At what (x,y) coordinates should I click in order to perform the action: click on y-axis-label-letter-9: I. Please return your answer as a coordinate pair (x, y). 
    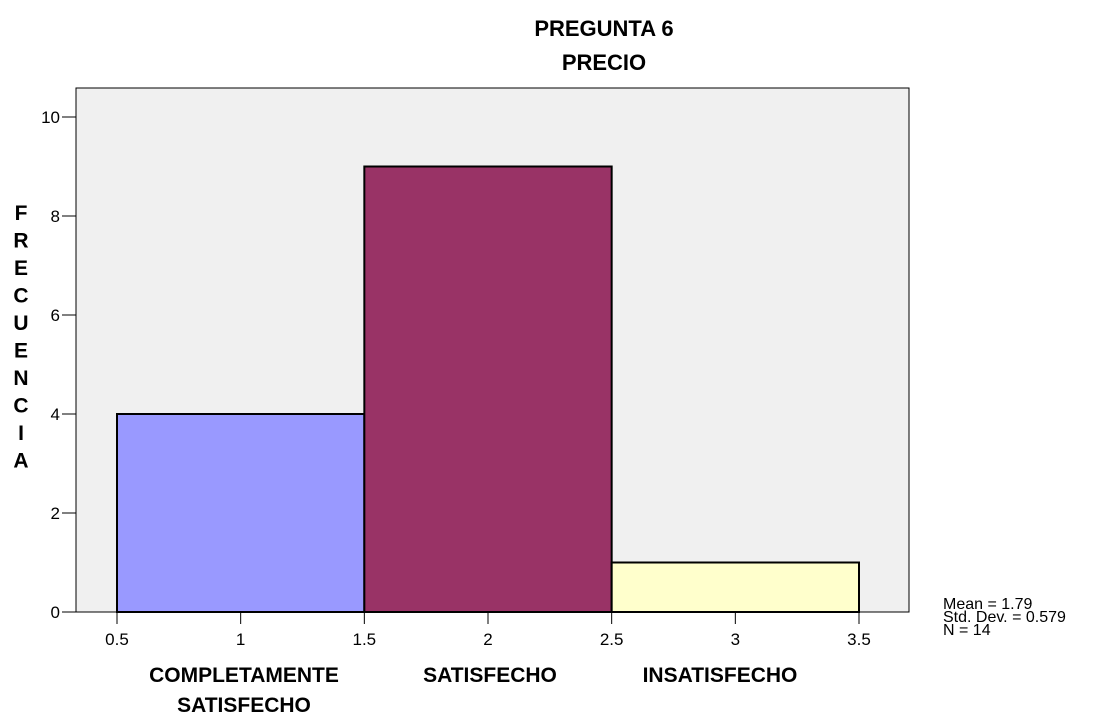
    Looking at the image, I should click on (21, 433).